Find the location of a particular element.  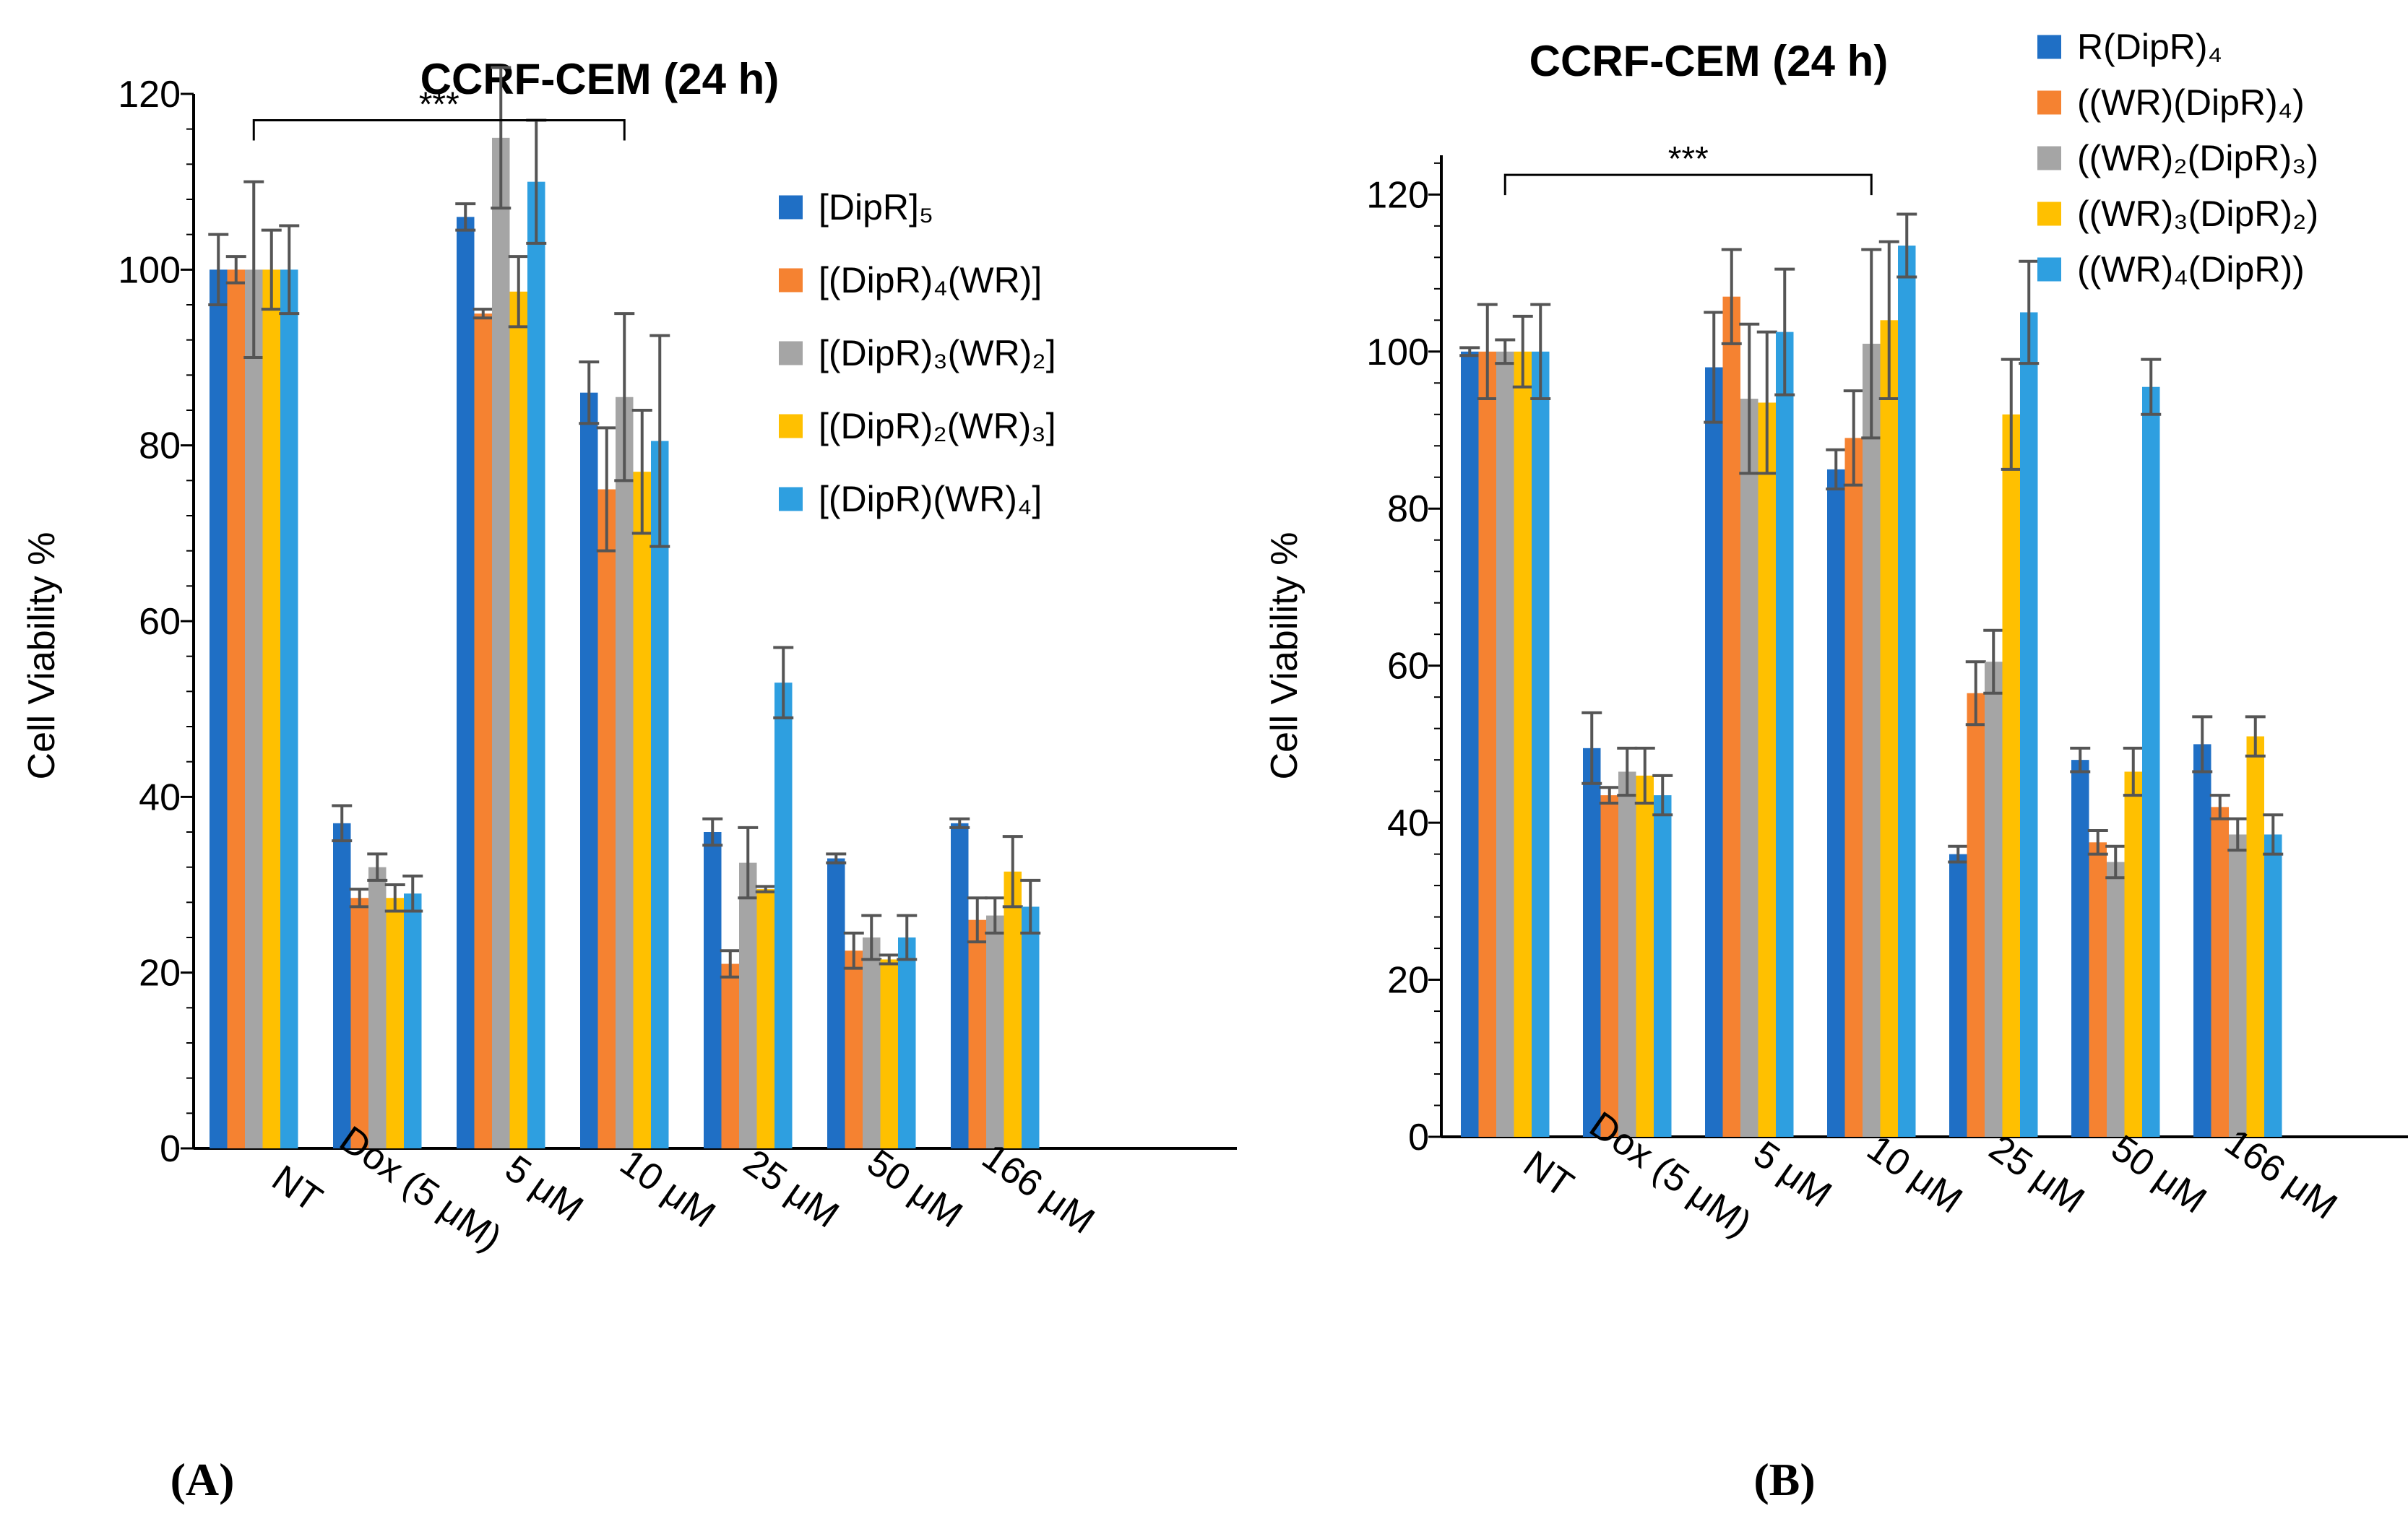

panel-b-y-tick-label: 100 is located at coordinates (1397, 352).